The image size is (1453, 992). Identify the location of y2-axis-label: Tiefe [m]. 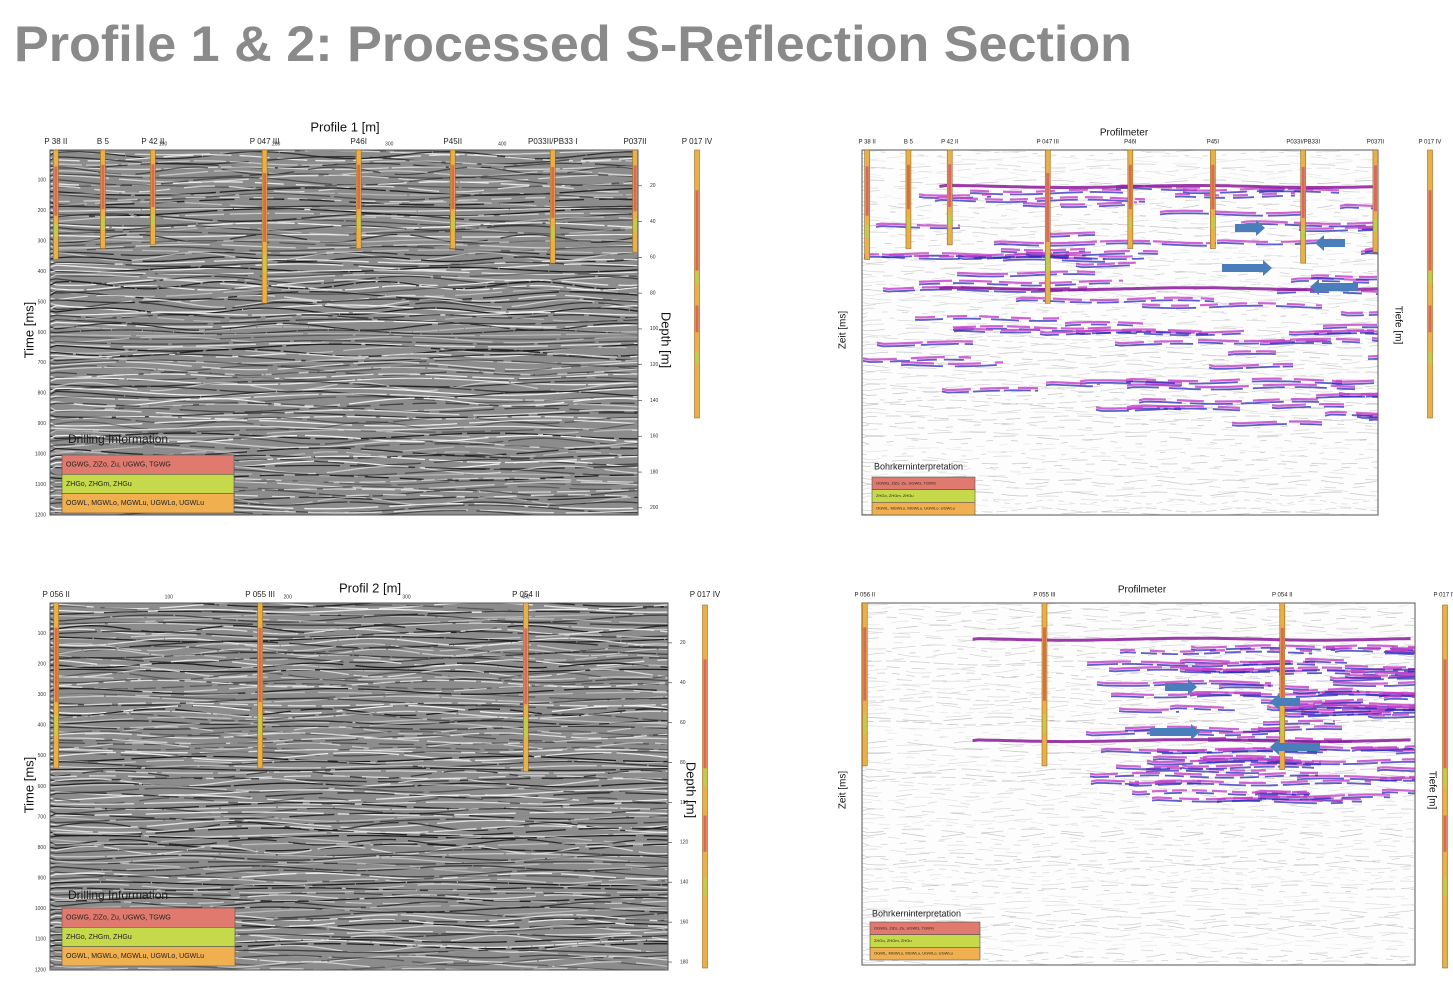
(1397, 325).